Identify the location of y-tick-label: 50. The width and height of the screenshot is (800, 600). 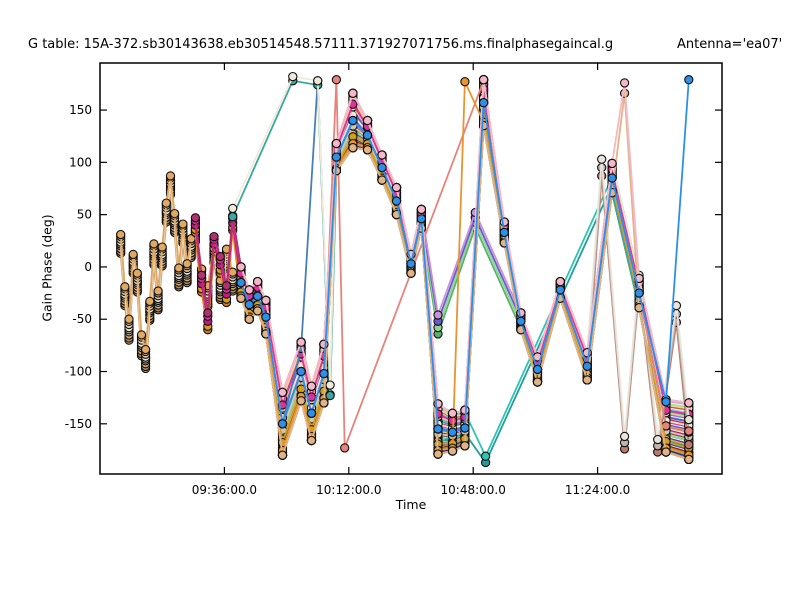
(84, 215).